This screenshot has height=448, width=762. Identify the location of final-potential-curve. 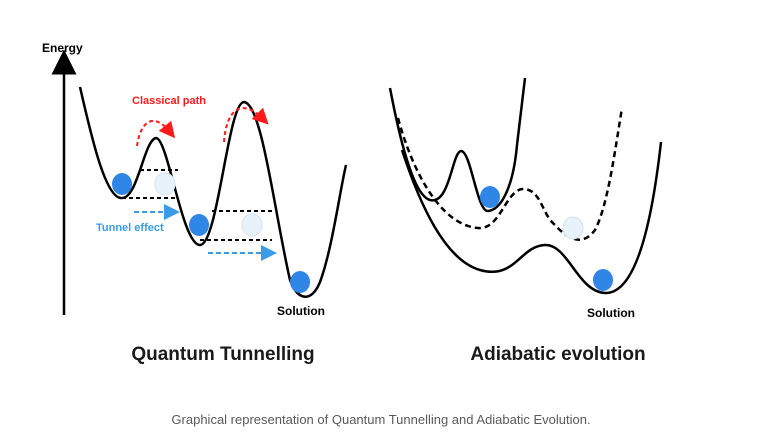
(531, 218).